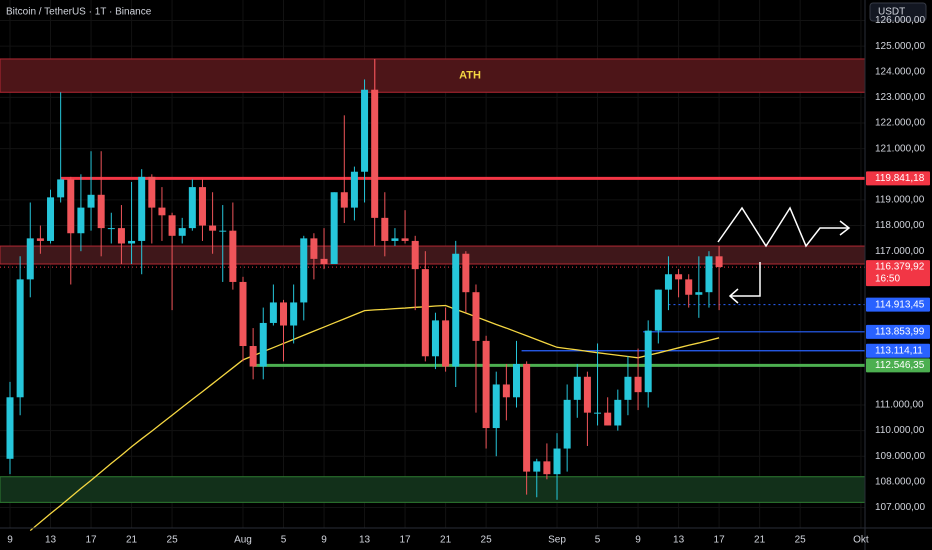 This screenshot has width=932, height=550. What do you see at coordinates (782, 227) in the screenshot?
I see `zigzag-drawing` at bounding box center [782, 227].